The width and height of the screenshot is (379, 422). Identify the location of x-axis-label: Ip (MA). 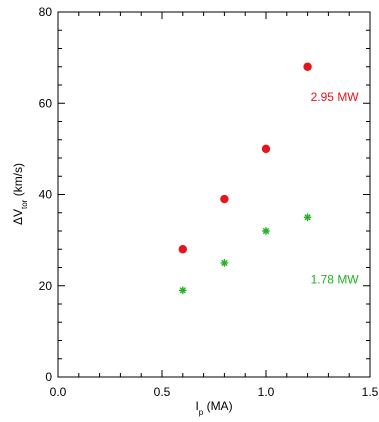
(213, 408).